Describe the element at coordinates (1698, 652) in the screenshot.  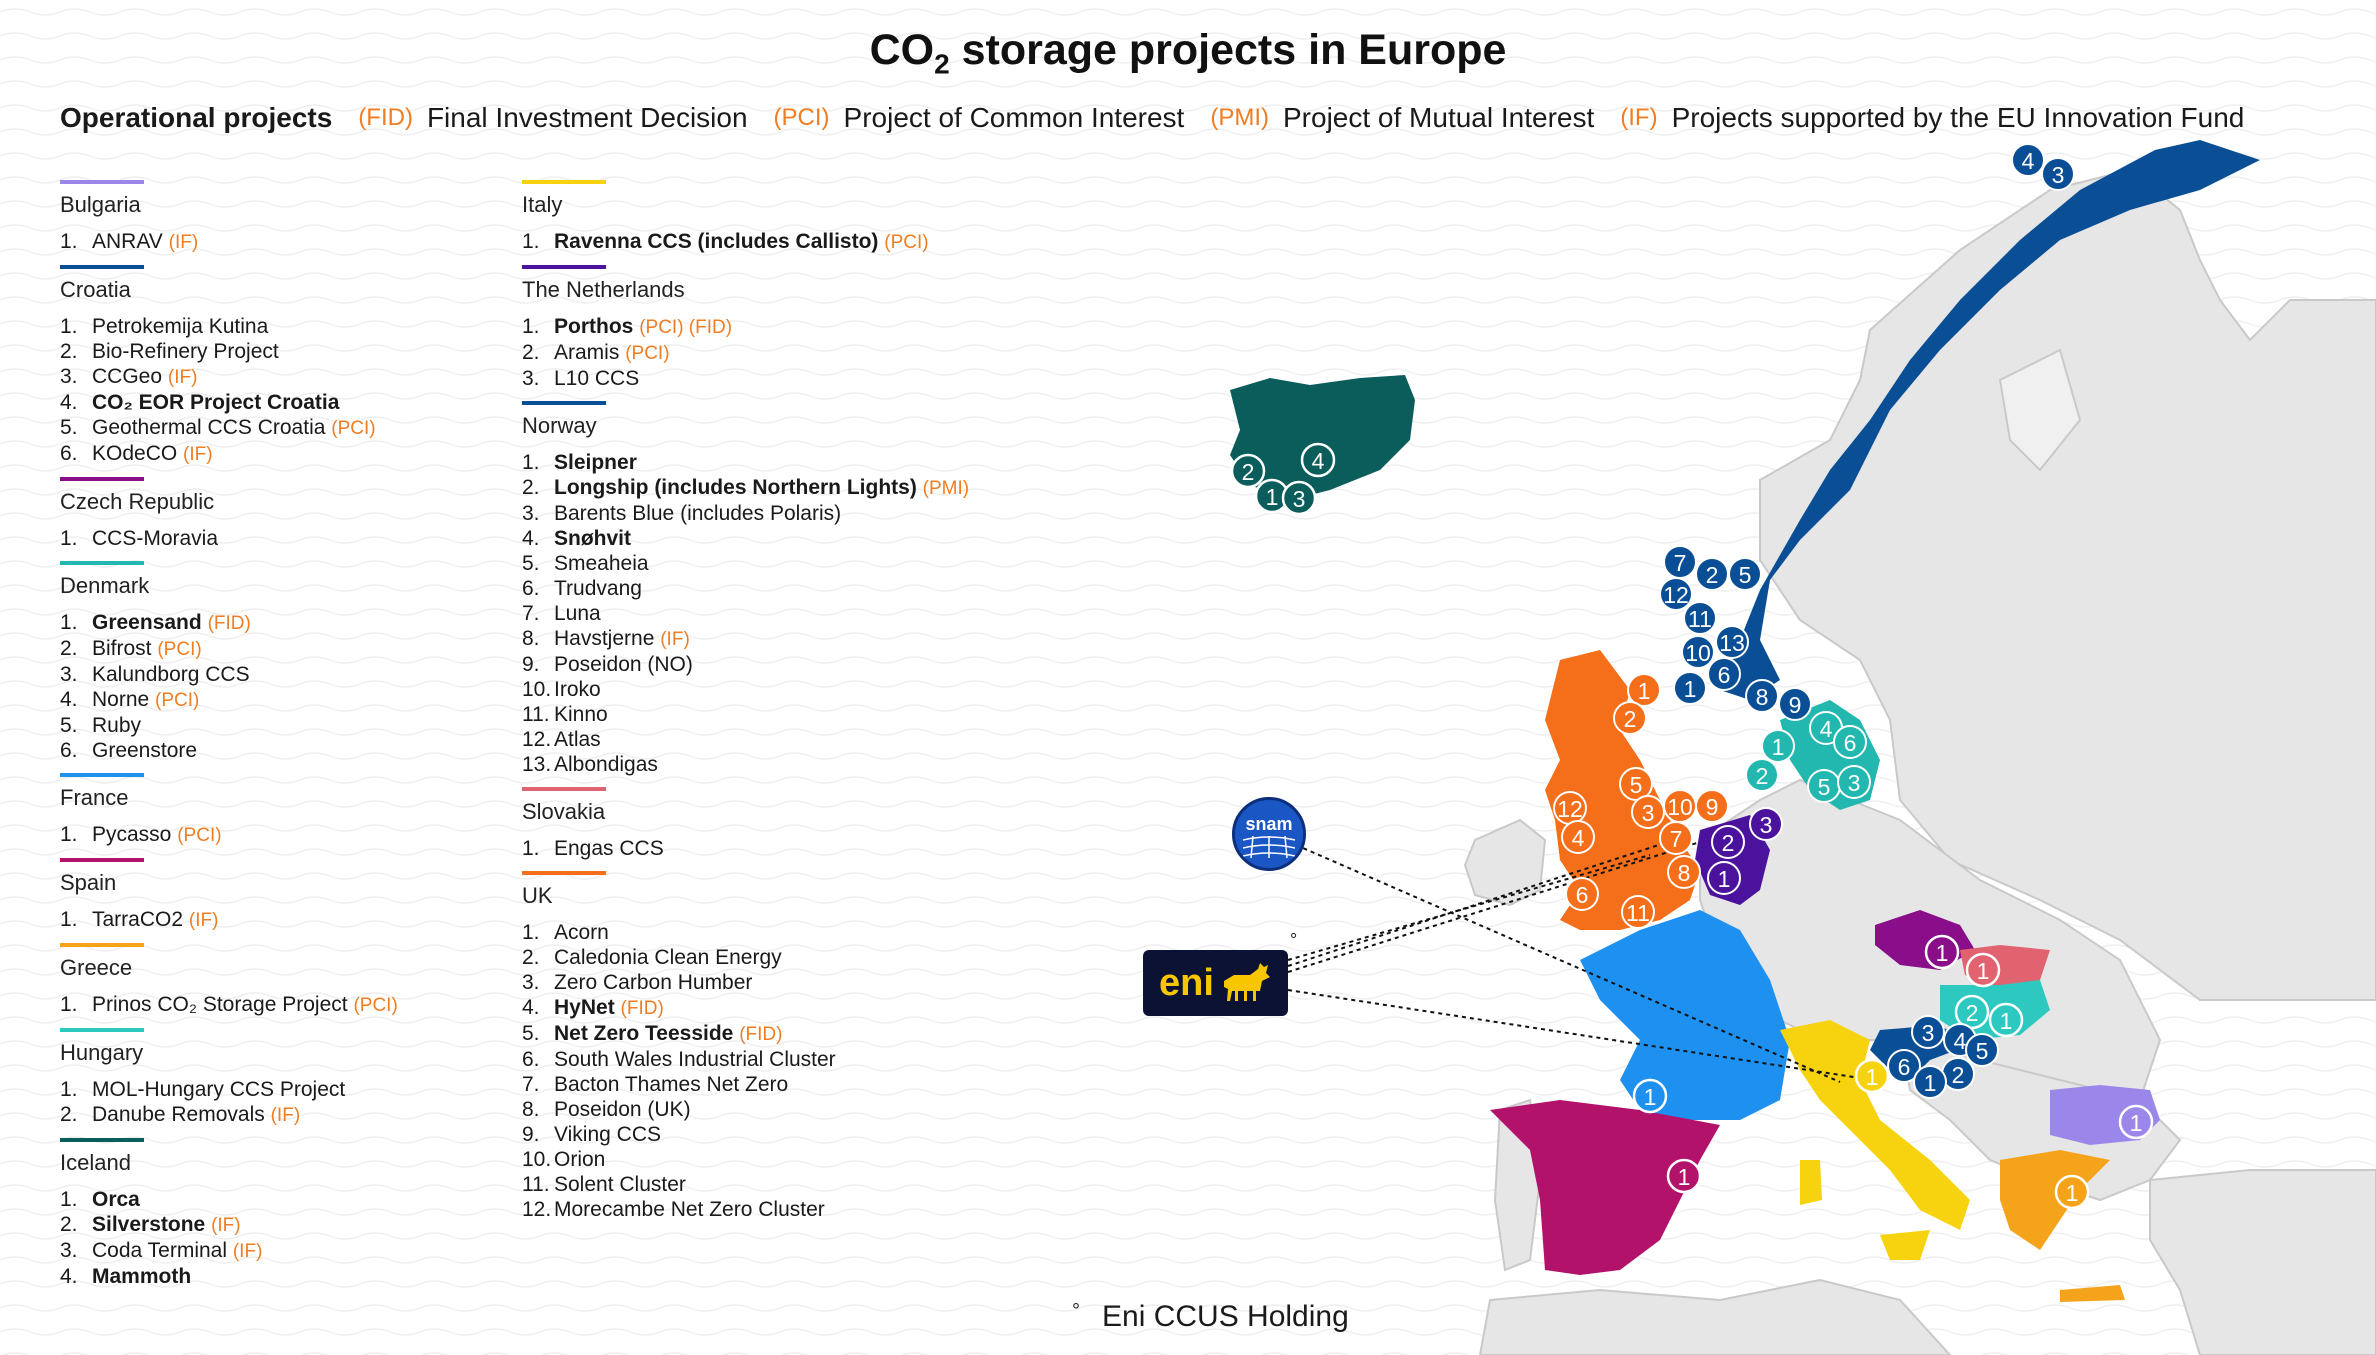
I see `marker-norway: 10` at that location.